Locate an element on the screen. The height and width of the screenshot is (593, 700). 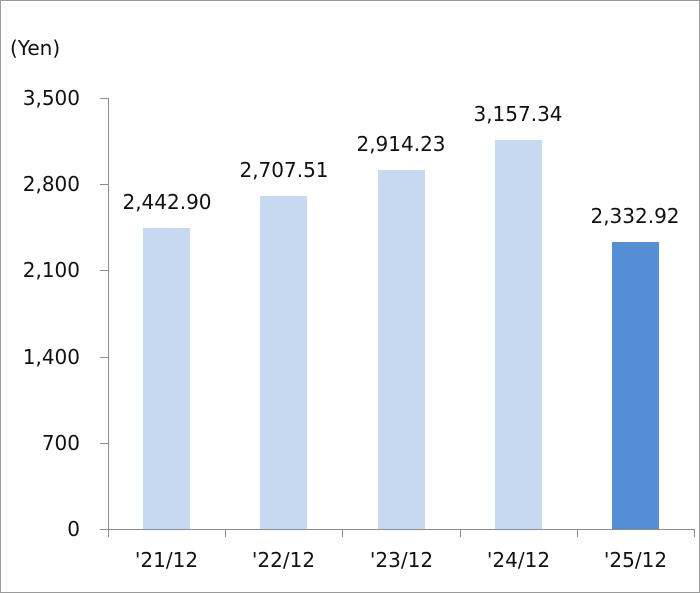
y-axis-tick-label: 3,500 is located at coordinates (51, 98).